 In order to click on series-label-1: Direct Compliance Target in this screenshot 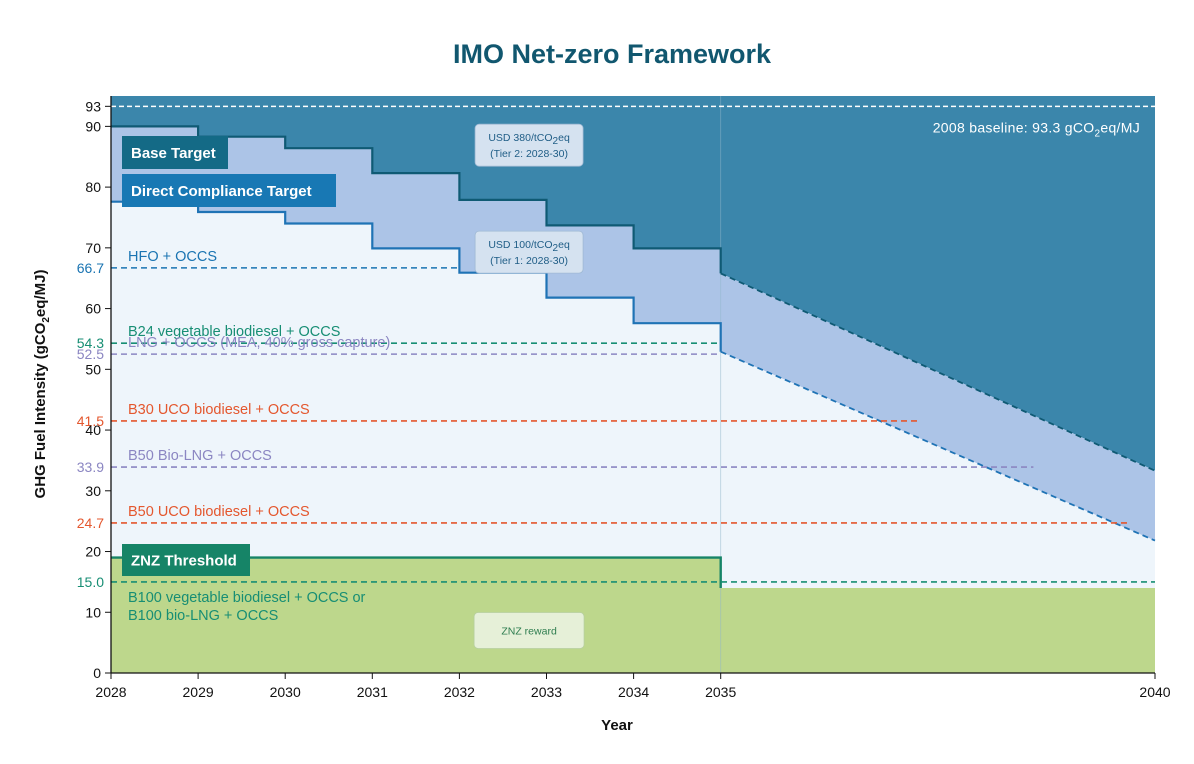, I will do `click(221, 191)`.